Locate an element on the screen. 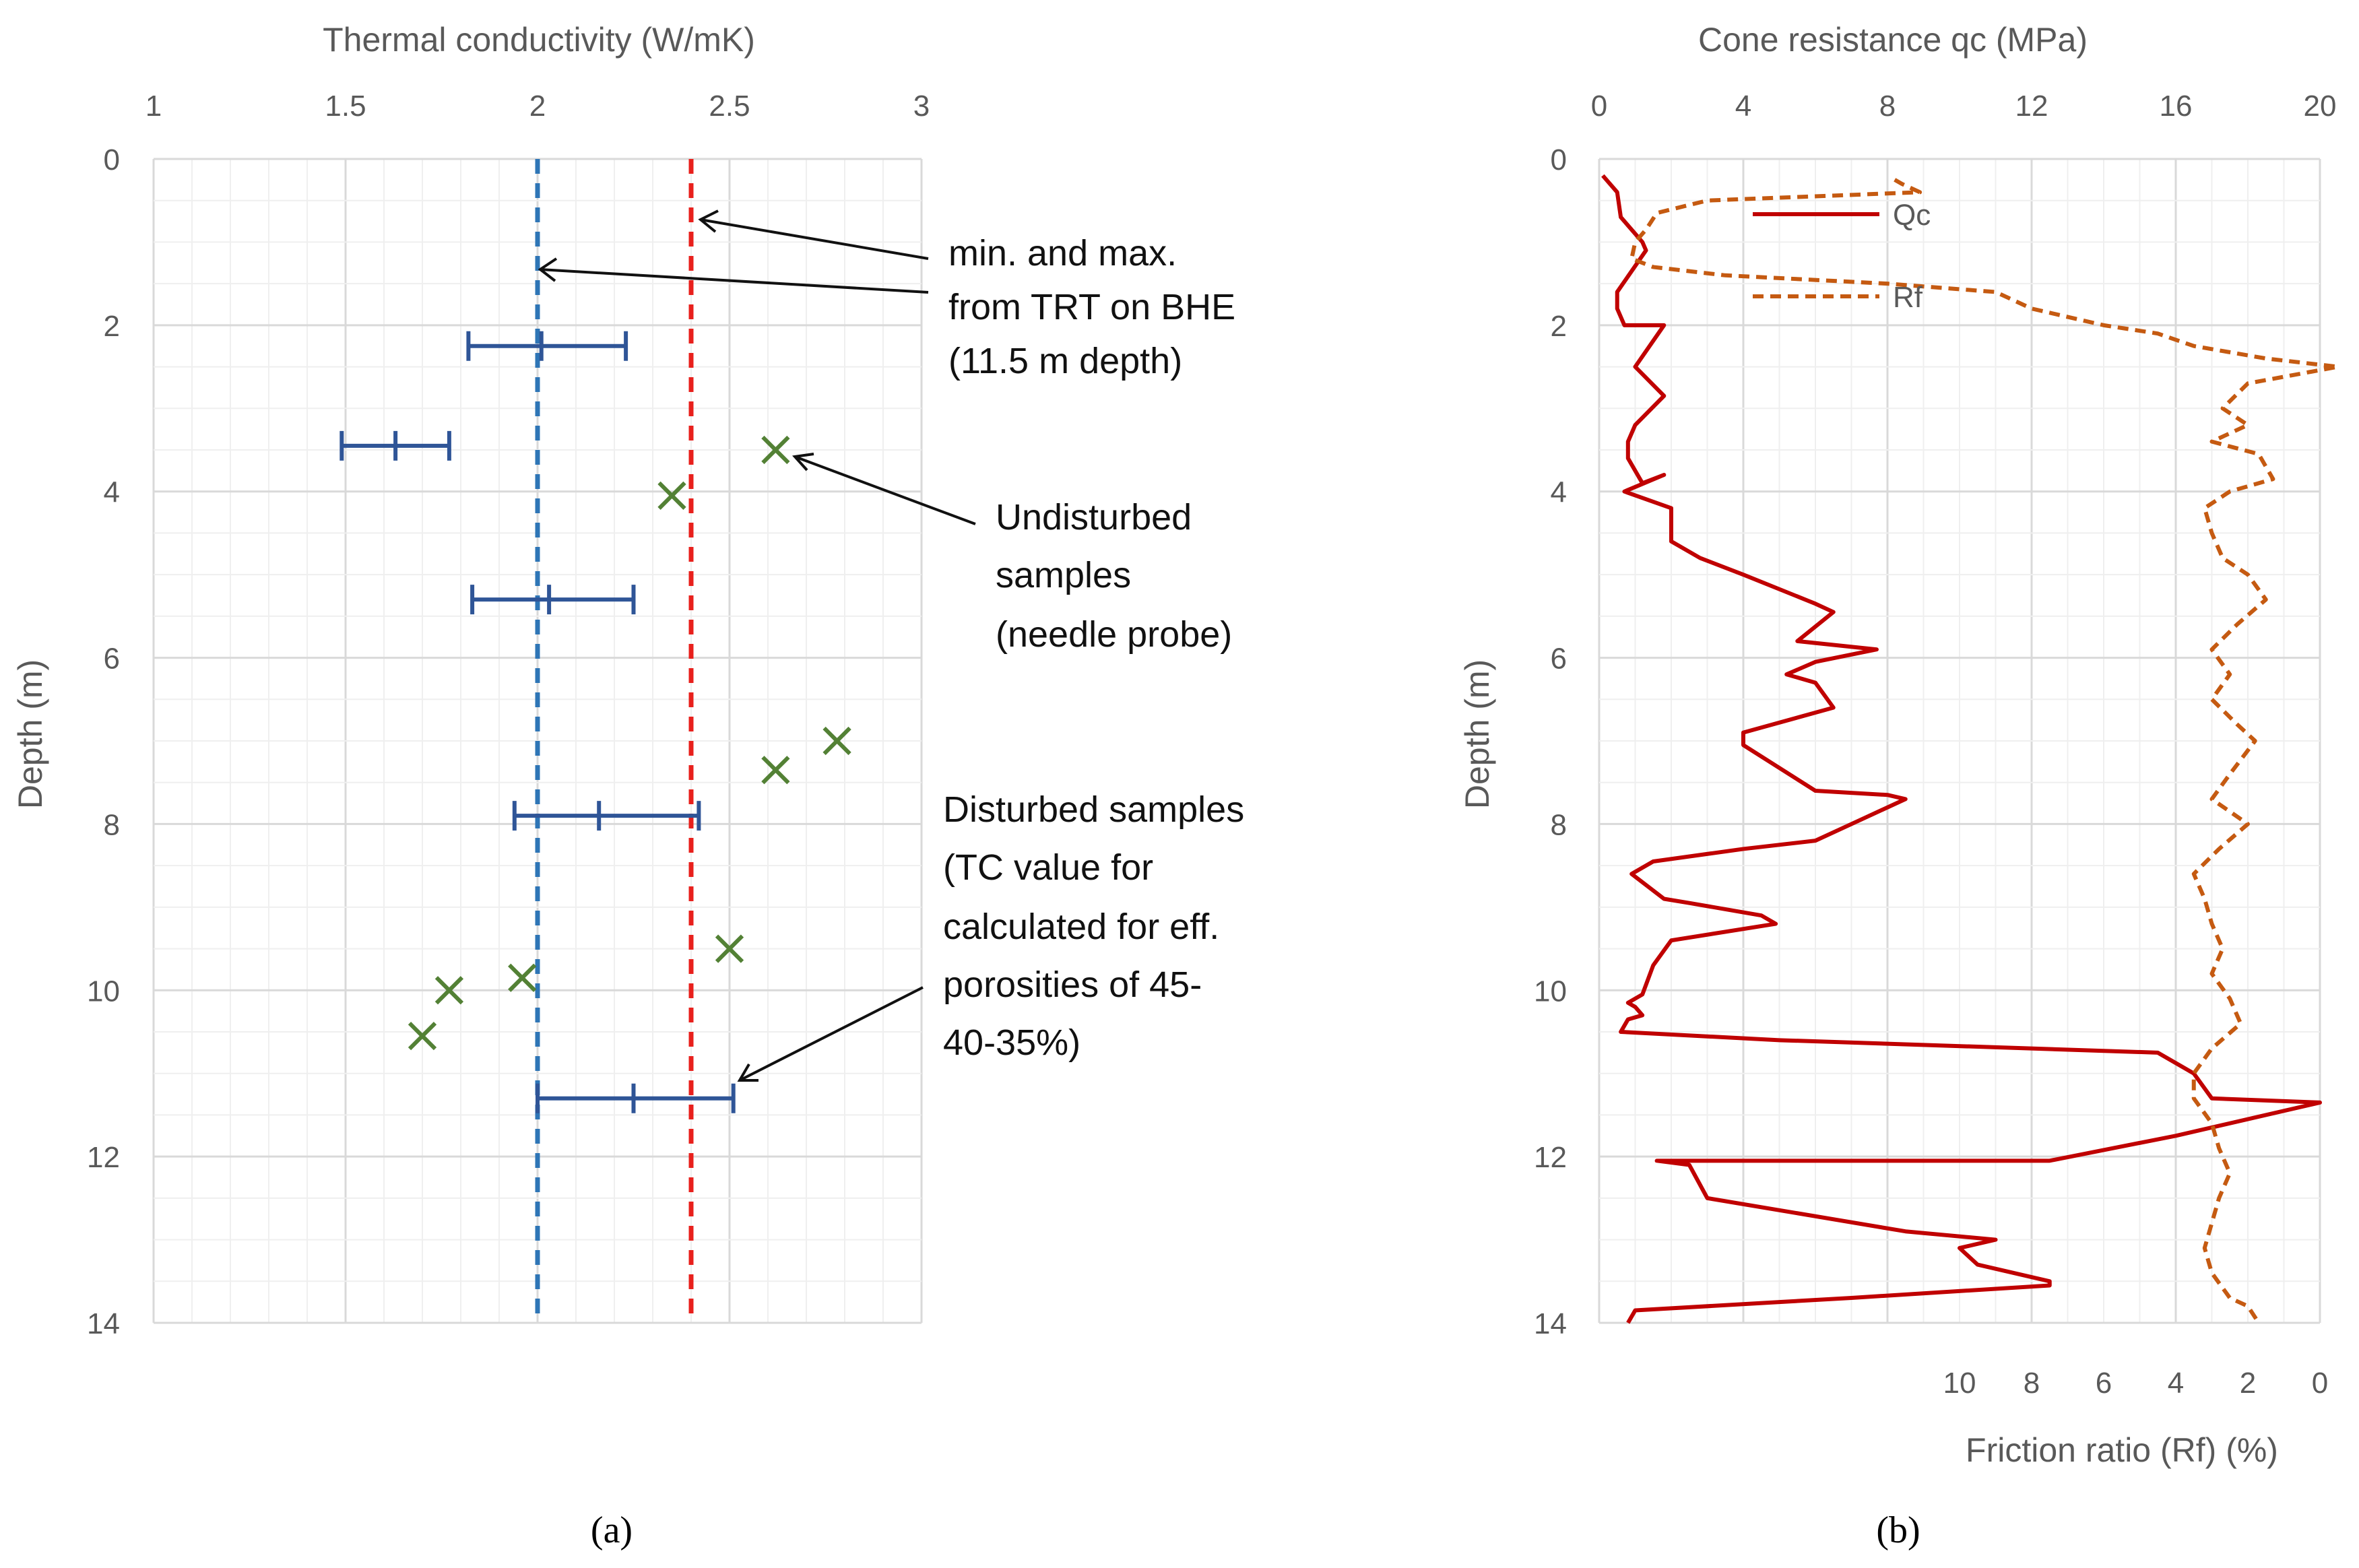  chart-b-y-tick: 10 is located at coordinates (1550, 991).